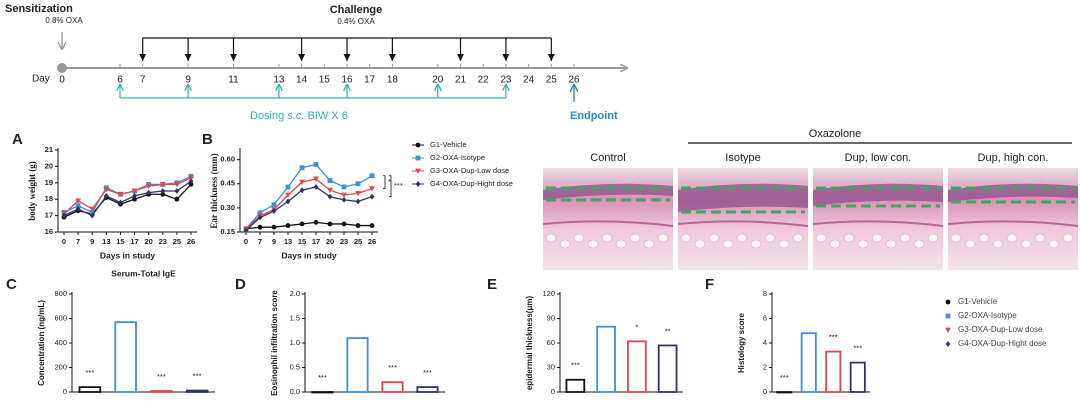 This screenshot has width=1080, height=418. What do you see at coordinates (743, 197) in the screenshot?
I see `epidermis` at bounding box center [743, 197].